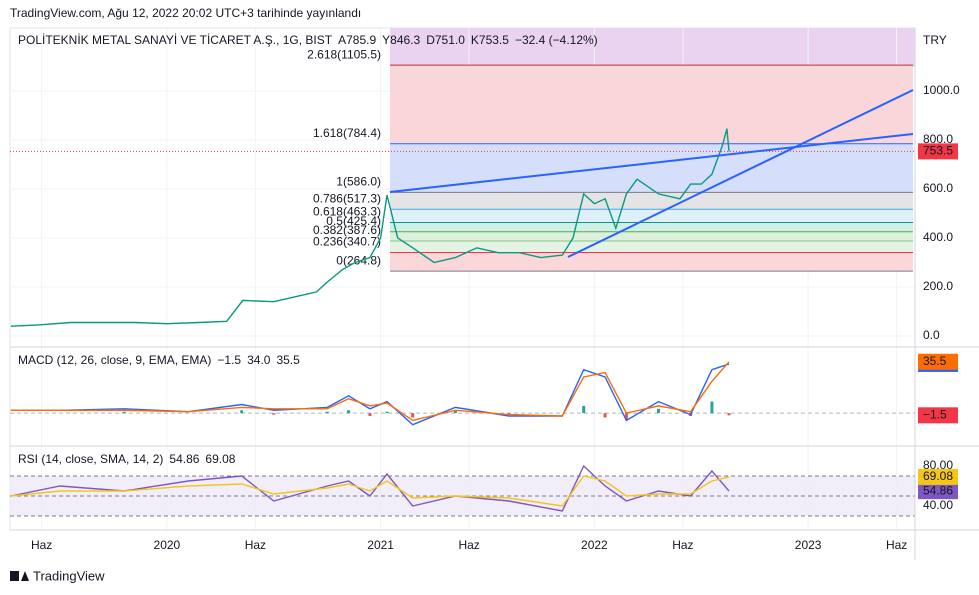 This screenshot has width=979, height=595. What do you see at coordinates (941, 90) in the screenshot?
I see `y-tick-label: 1000.0` at bounding box center [941, 90].